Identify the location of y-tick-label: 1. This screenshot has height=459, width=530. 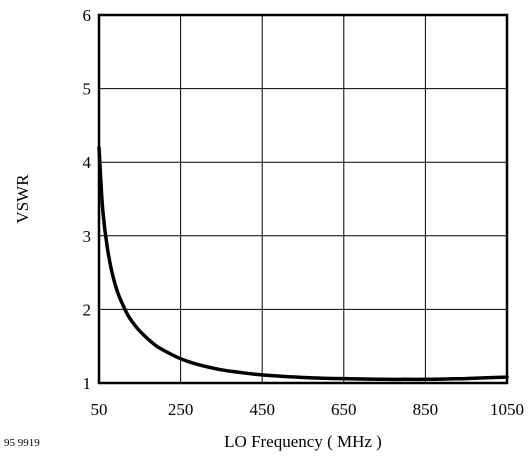
(87, 383).